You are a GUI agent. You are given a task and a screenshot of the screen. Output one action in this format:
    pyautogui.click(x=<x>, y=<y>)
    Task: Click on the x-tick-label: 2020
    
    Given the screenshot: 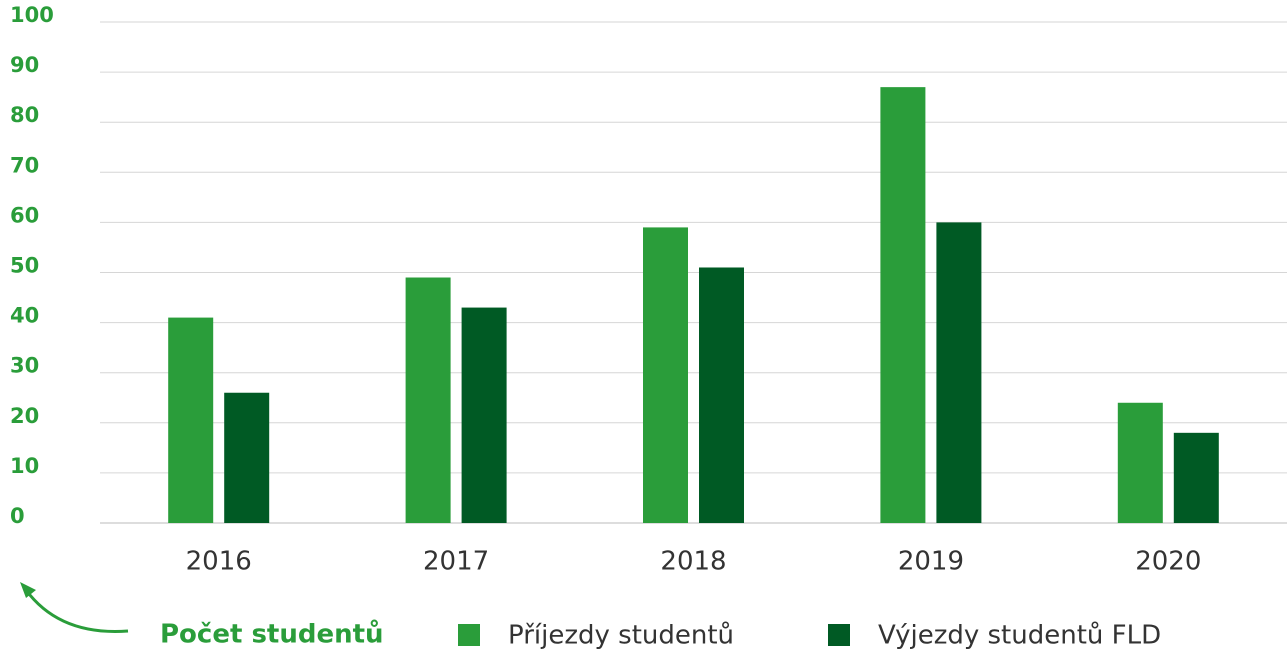 What is the action you would take?
    pyautogui.click(x=1168, y=562)
    